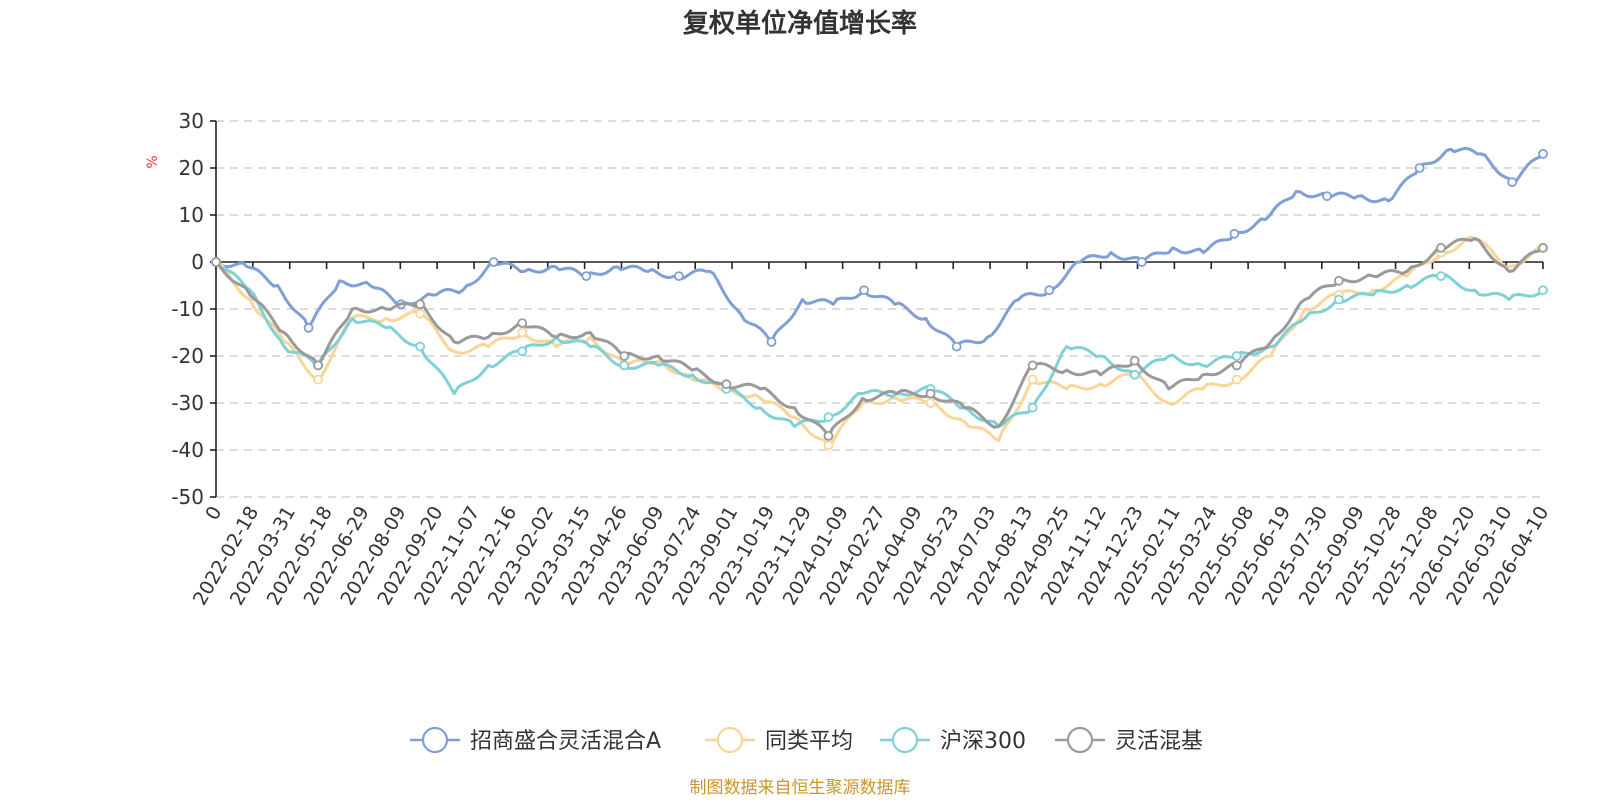 The image size is (1600, 800). What do you see at coordinates (191, 215) in the screenshot?
I see `y-tick-label: 10` at bounding box center [191, 215].